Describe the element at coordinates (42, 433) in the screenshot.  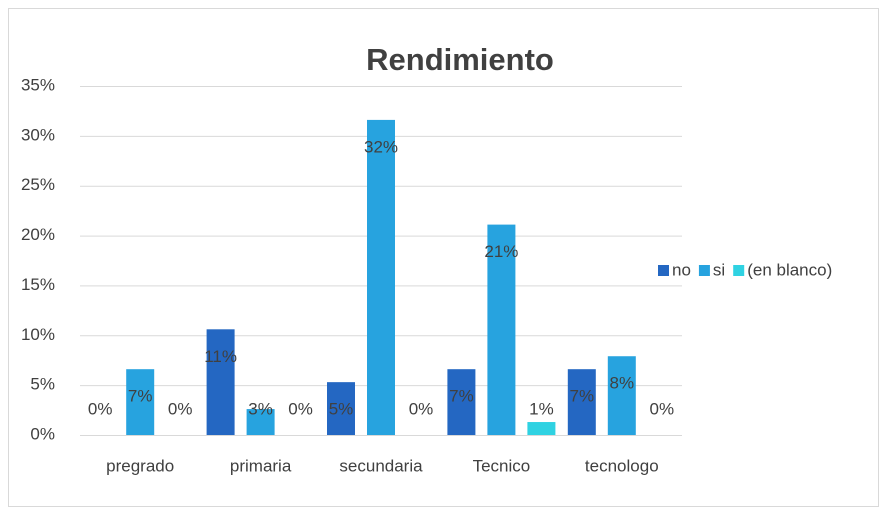
I see `y-tick-label: 0%` at that location.